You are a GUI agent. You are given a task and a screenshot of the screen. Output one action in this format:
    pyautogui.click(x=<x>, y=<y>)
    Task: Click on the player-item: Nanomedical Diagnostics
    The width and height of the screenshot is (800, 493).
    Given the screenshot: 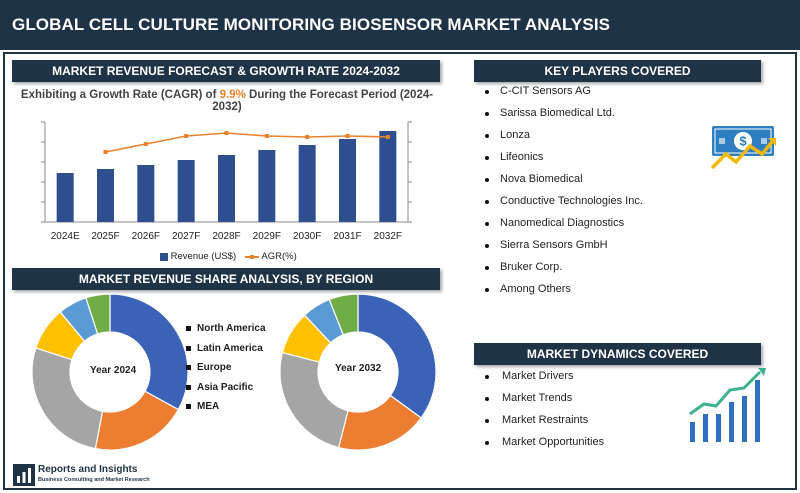 What is the action you would take?
    pyautogui.click(x=562, y=223)
    